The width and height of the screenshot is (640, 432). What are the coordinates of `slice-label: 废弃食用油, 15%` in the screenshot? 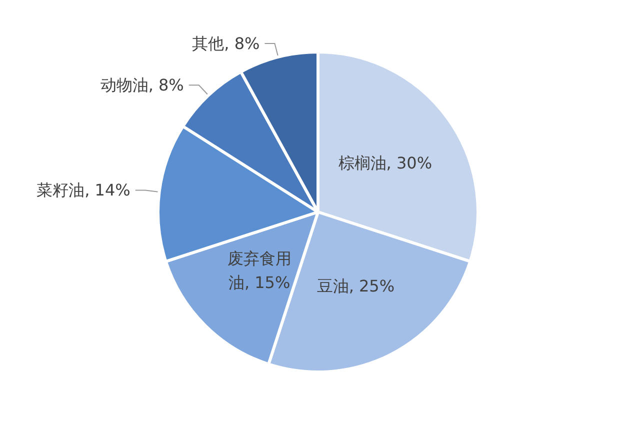 It's located at (259, 270).